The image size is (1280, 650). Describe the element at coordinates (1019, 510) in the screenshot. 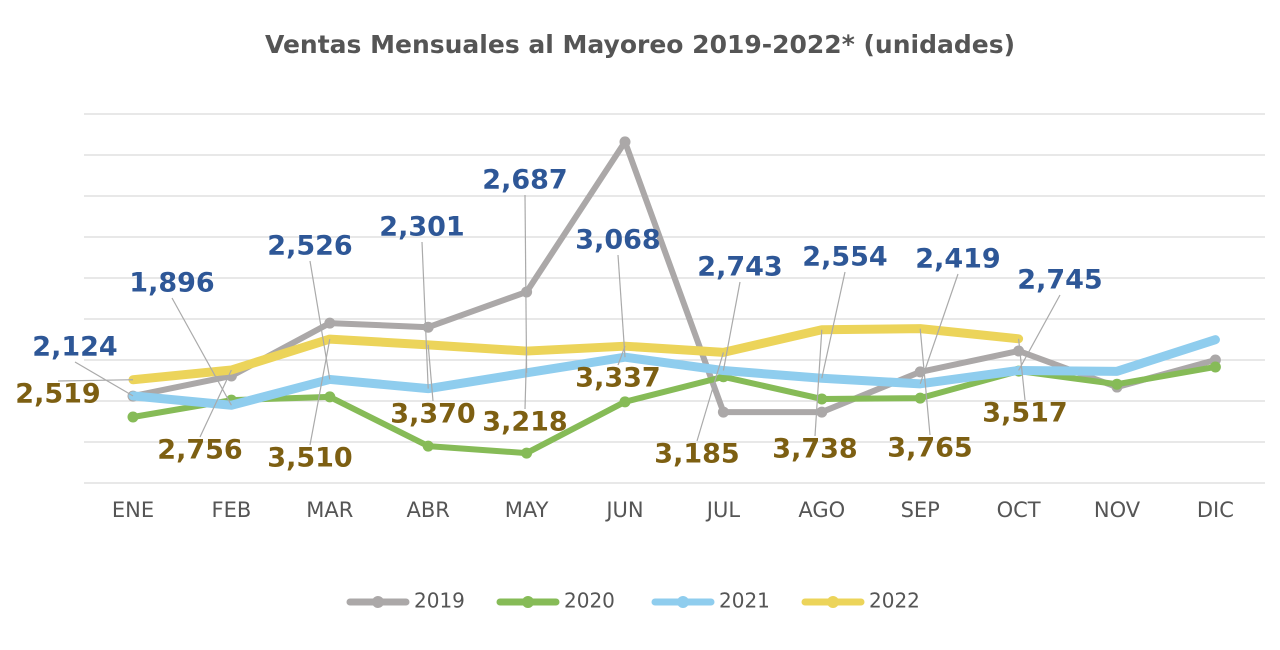

I see `x-tick-label: OCT` at that location.